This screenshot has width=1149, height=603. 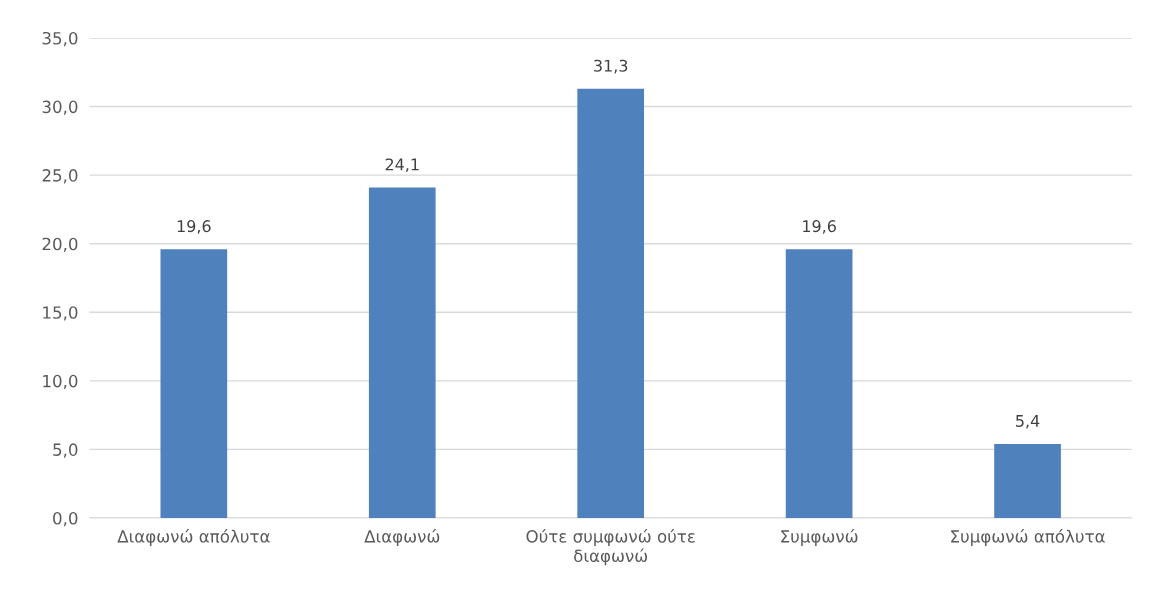 What do you see at coordinates (611, 66) in the screenshot?
I see `data-label: 31,3` at bounding box center [611, 66].